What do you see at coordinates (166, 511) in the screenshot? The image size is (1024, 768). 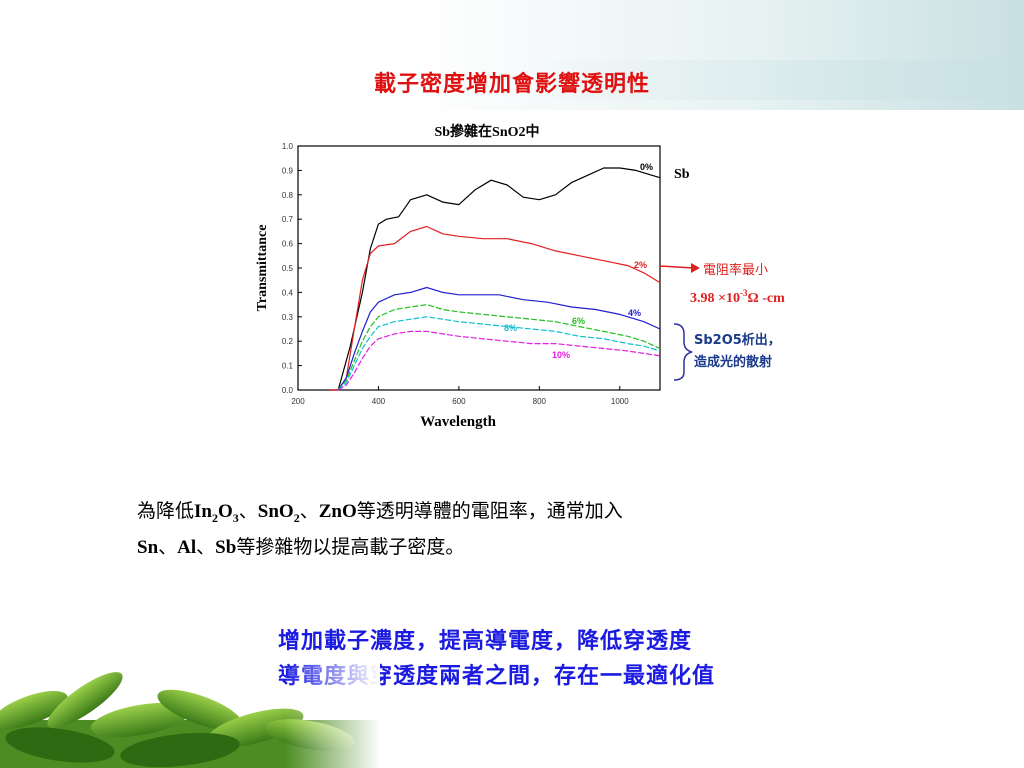 I see `para-text-1: 為降低` at bounding box center [166, 511].